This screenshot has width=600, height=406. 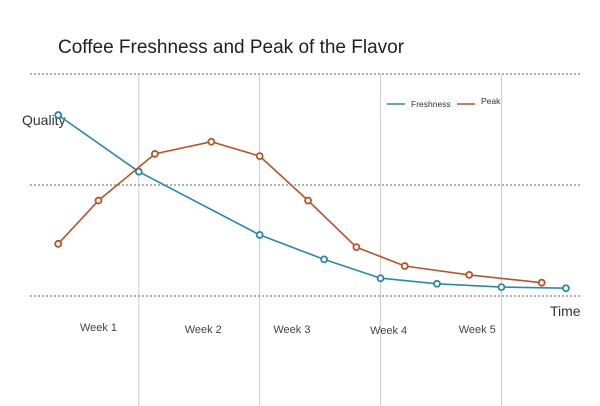 I want to click on x-tick-label: Week 2, so click(x=203, y=330).